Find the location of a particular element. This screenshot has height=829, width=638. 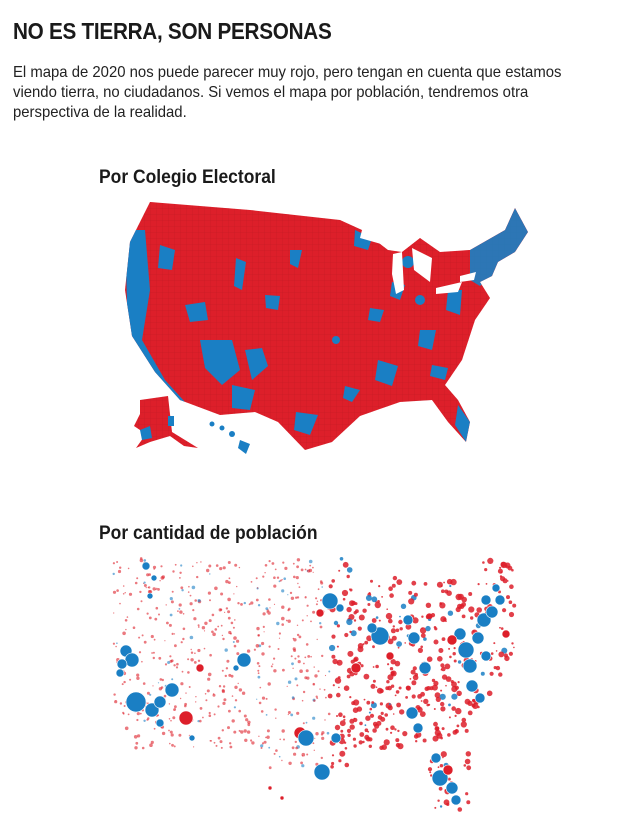

map-title-electoral: Por Colegio Electoral is located at coordinates (187, 177).